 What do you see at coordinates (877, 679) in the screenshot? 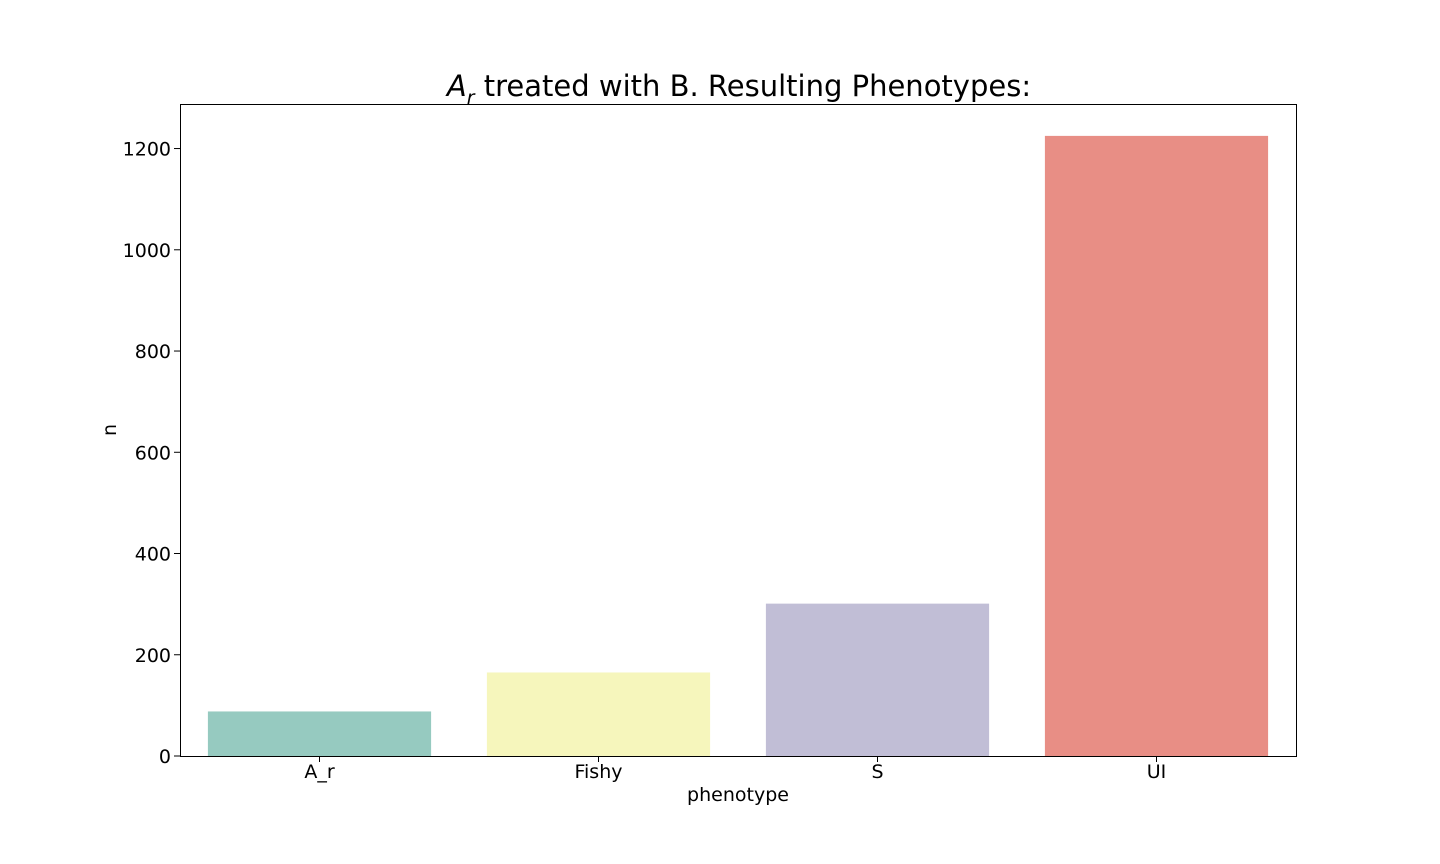
I see `bar-s` at bounding box center [877, 679].